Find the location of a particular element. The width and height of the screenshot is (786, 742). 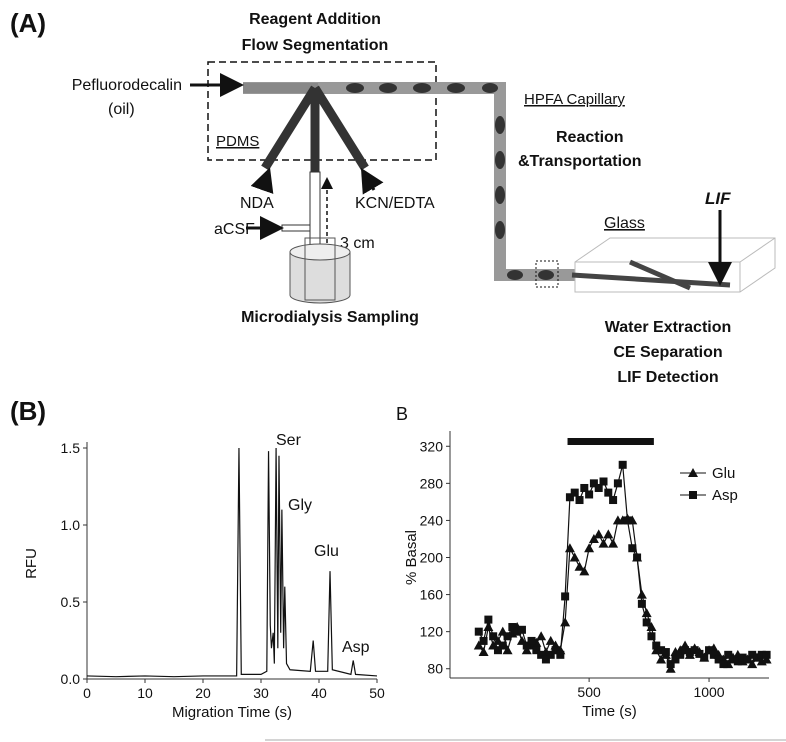

data-line is located at coordinates (232, 562).